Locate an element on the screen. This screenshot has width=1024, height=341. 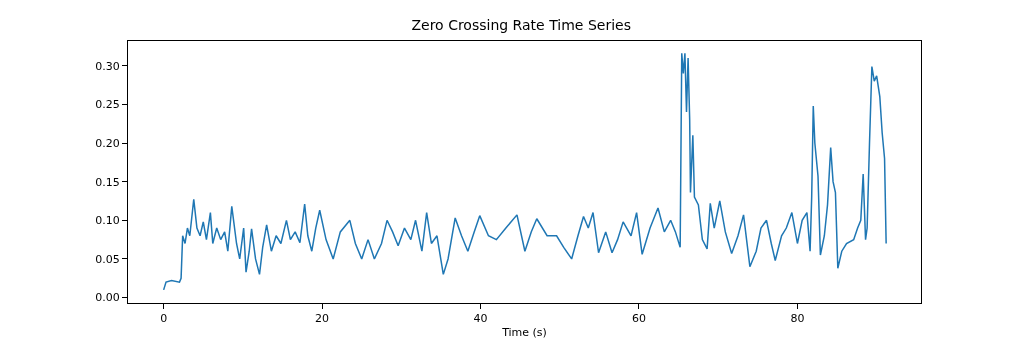
y-tick-label: 0.30 is located at coordinates (107, 66).